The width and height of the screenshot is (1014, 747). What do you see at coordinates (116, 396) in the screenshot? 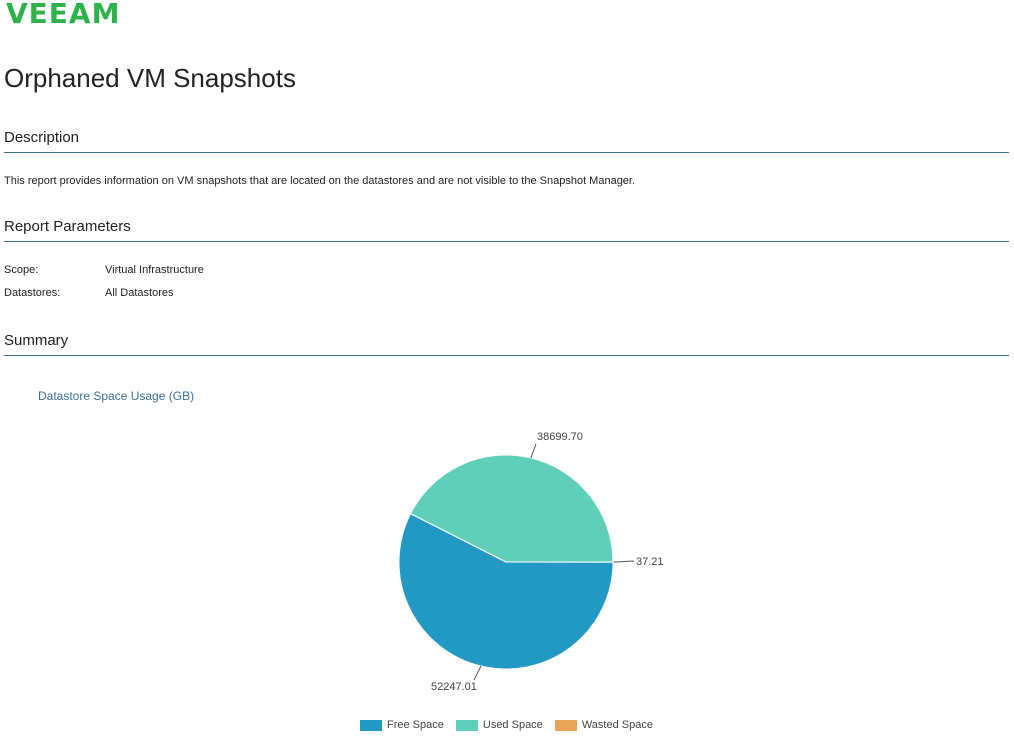
I see `chart-title: Datastore Space Usage (GB)` at bounding box center [116, 396].